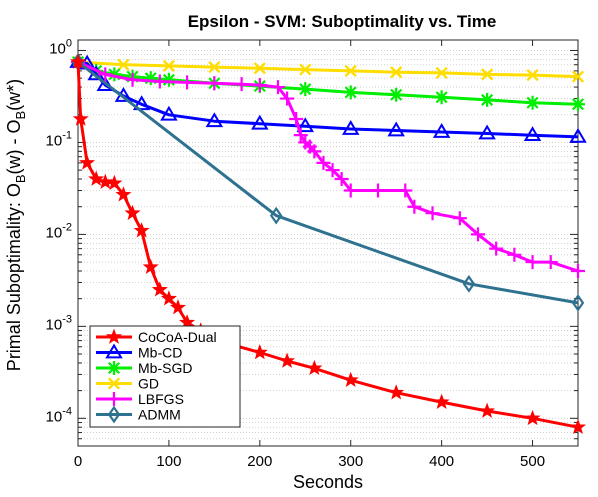 This screenshot has width=598, height=497. Describe the element at coordinates (59, 415) in the screenshot. I see `y-tick-label: 10⁻⁴` at that location.